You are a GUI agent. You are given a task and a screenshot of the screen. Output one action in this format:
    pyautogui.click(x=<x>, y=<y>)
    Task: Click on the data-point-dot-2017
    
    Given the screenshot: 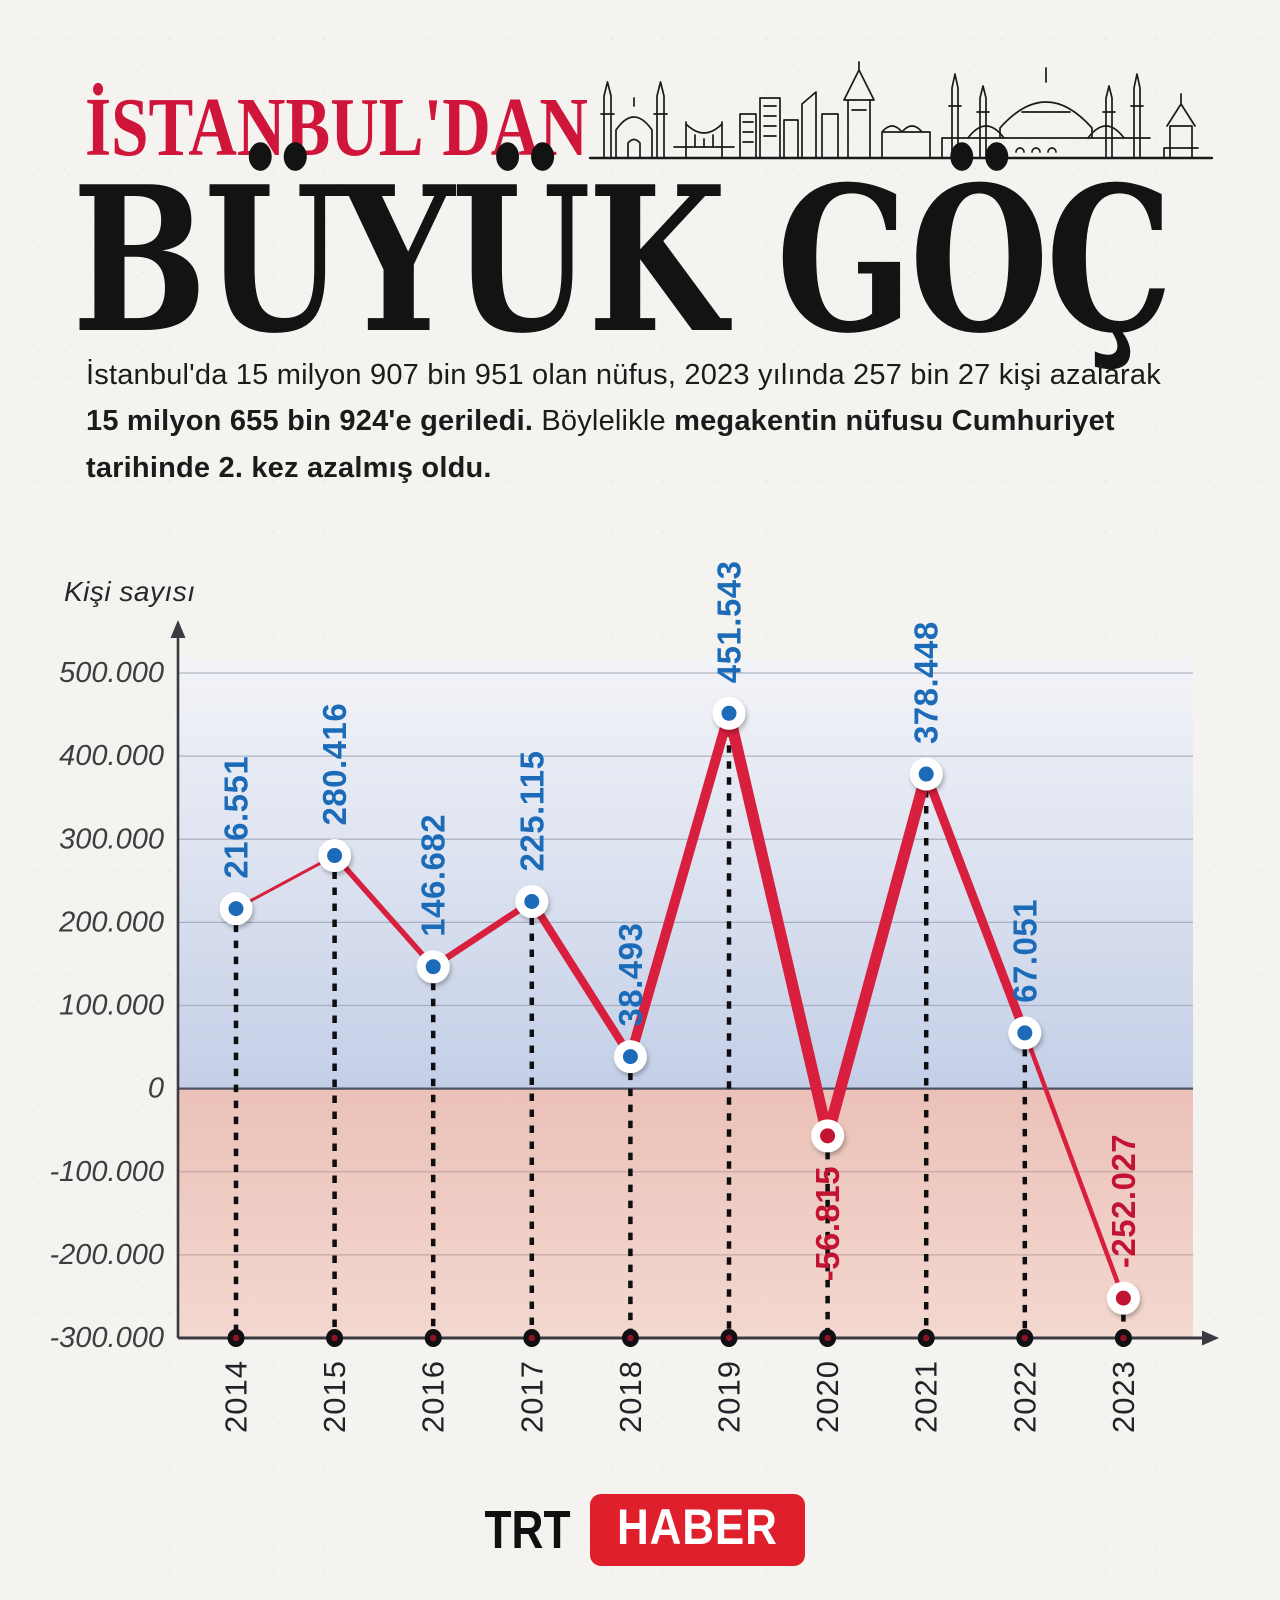 What is the action you would take?
    pyautogui.click(x=532, y=901)
    